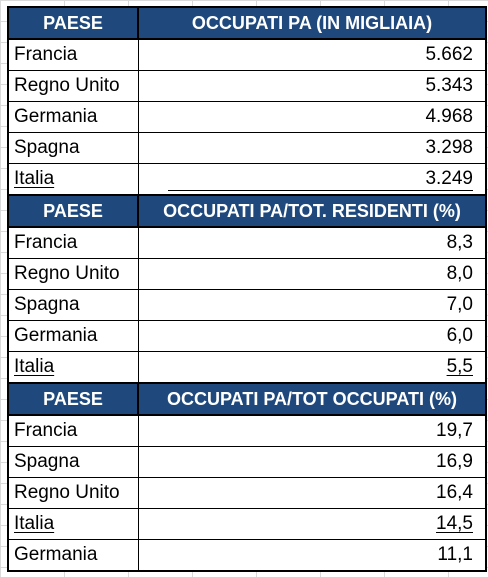 The image size is (488, 577). What do you see at coordinates (312, 555) in the screenshot?
I see `value-cell: 11,1` at bounding box center [312, 555].